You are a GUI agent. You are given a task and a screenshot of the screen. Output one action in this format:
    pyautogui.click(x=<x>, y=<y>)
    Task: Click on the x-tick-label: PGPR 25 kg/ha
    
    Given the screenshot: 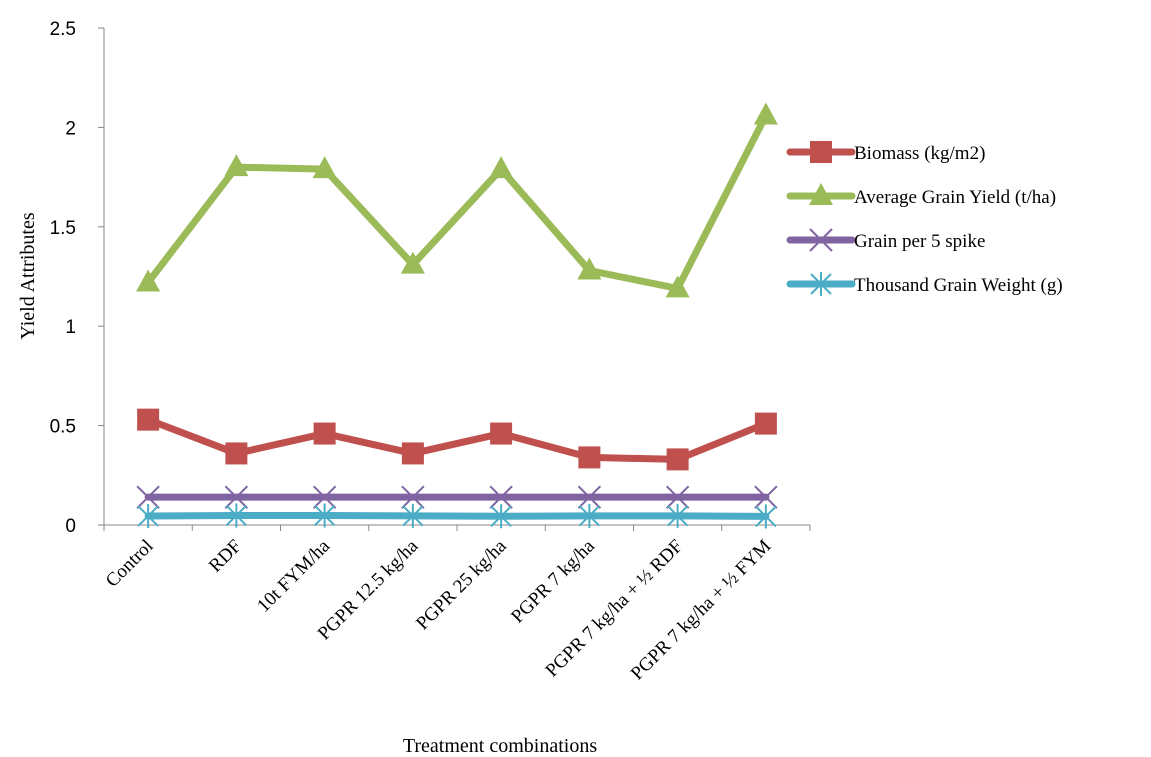 What is the action you would take?
    pyautogui.click(x=461, y=584)
    